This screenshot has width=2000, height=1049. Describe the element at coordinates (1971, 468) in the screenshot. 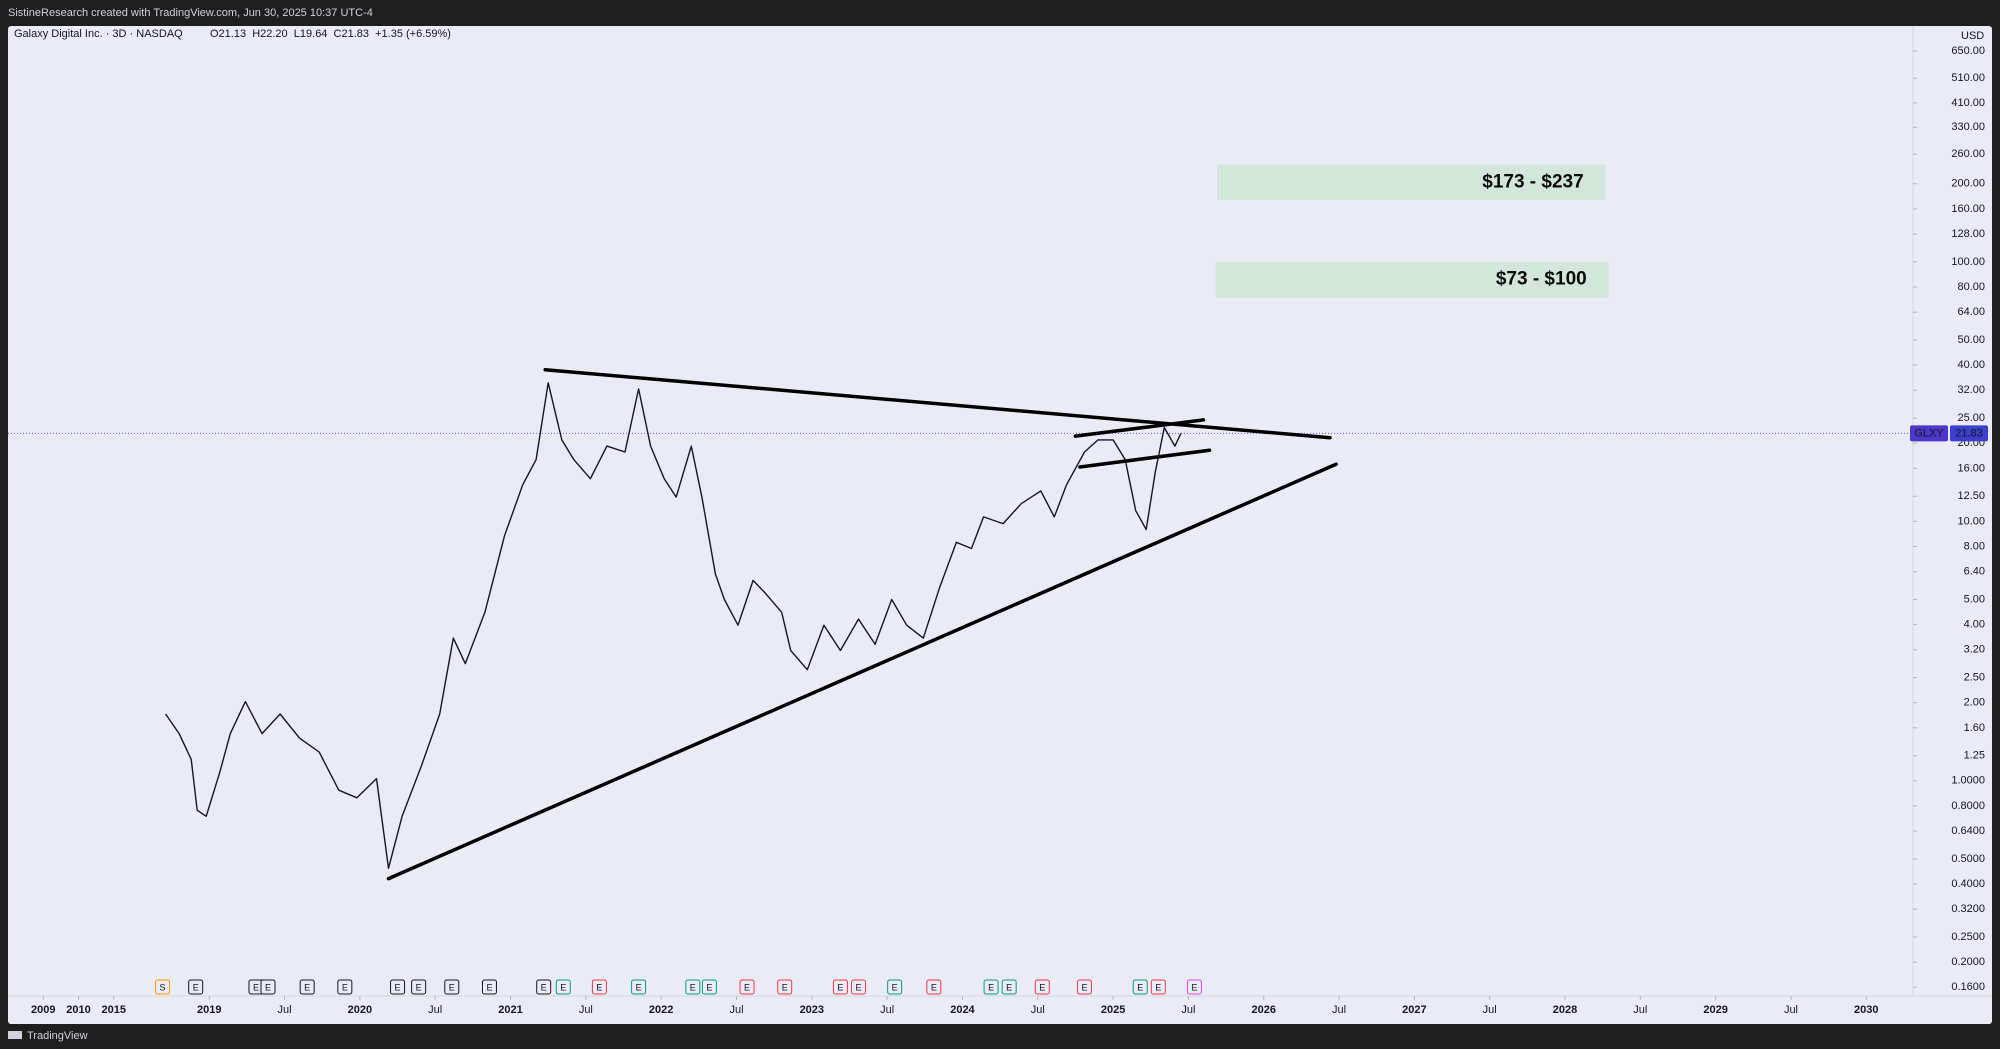

I see `y-tick-label: 16.00` at that location.